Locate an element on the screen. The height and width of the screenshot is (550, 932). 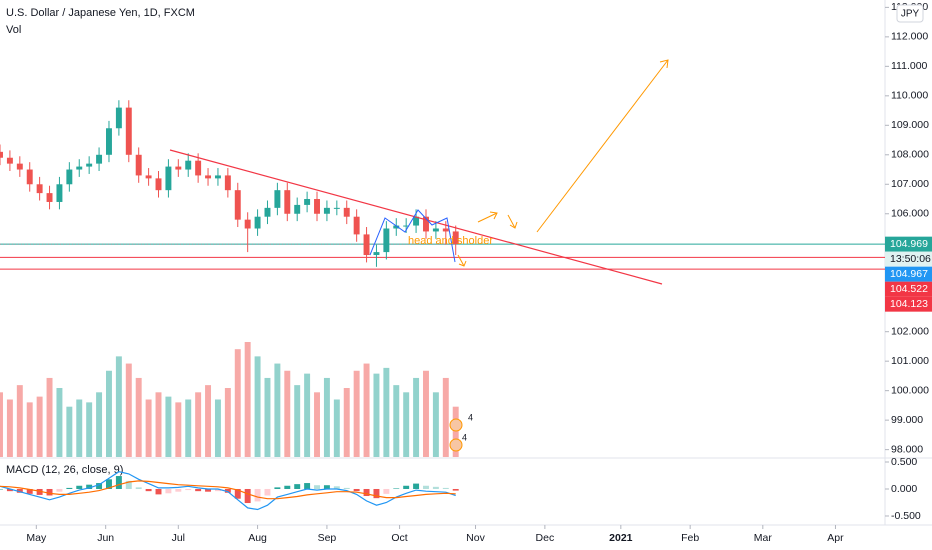
x-tick-label: May is located at coordinates (36, 538).